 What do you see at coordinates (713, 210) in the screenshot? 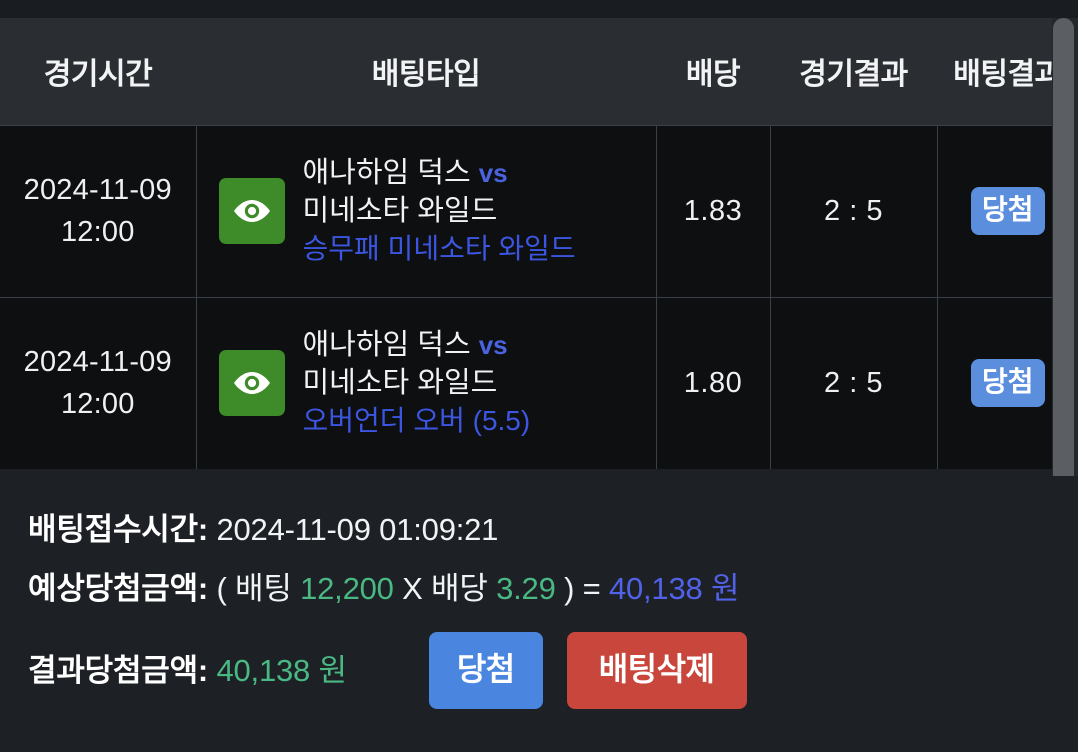
I see `odds-cell: 1.83` at bounding box center [713, 210].